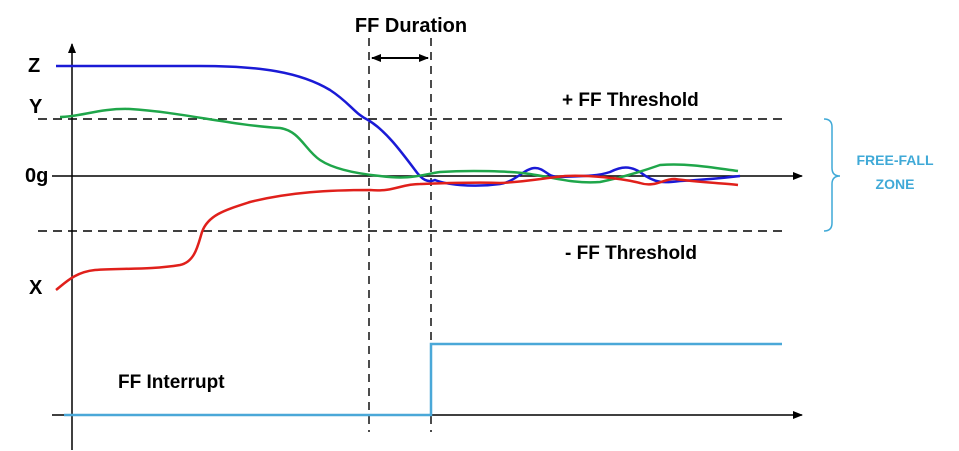  What do you see at coordinates (895, 184) in the screenshot?
I see `free-fall-zone-label-line2: ZONE` at bounding box center [895, 184].